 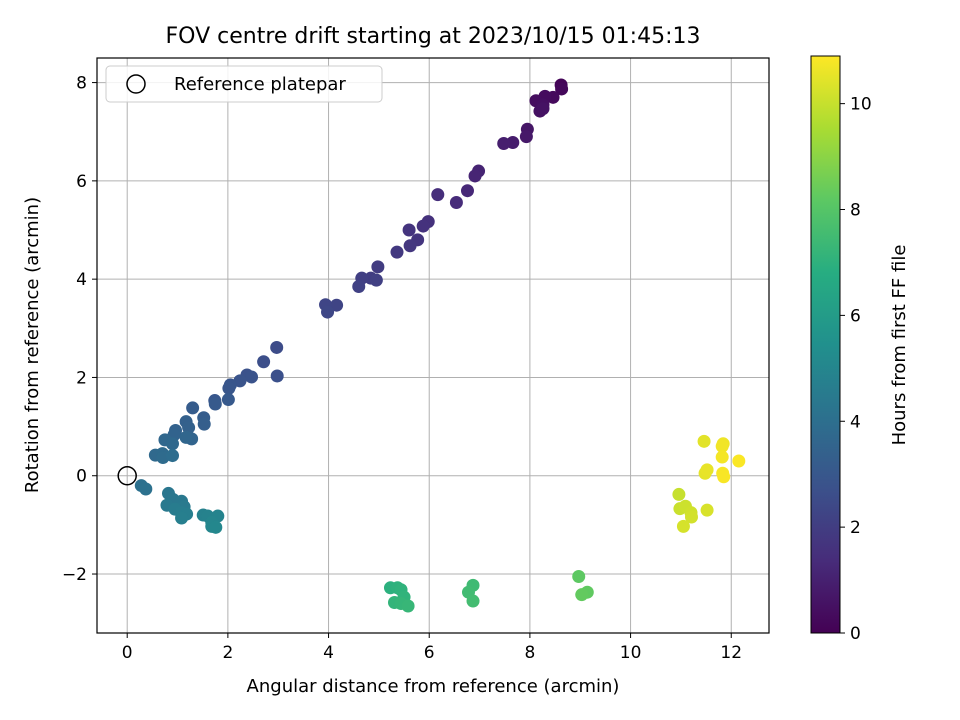 What do you see at coordinates (81, 477) in the screenshot?
I see `y-tick-label: 0` at bounding box center [81, 477].